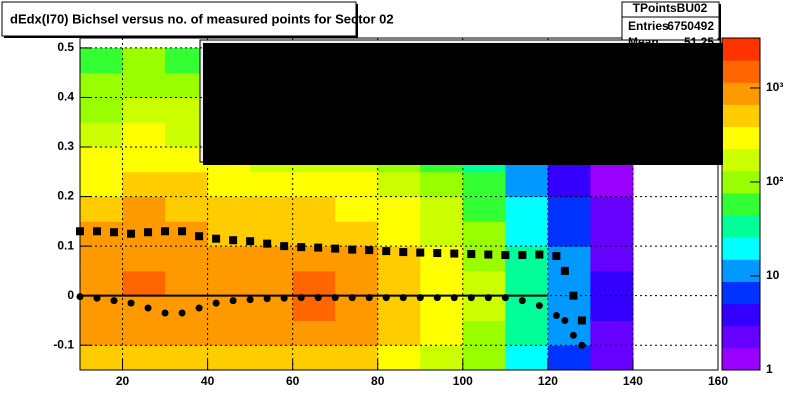  Describe the element at coordinates (741, 204) in the screenshot. I see `palette-frame` at that location.